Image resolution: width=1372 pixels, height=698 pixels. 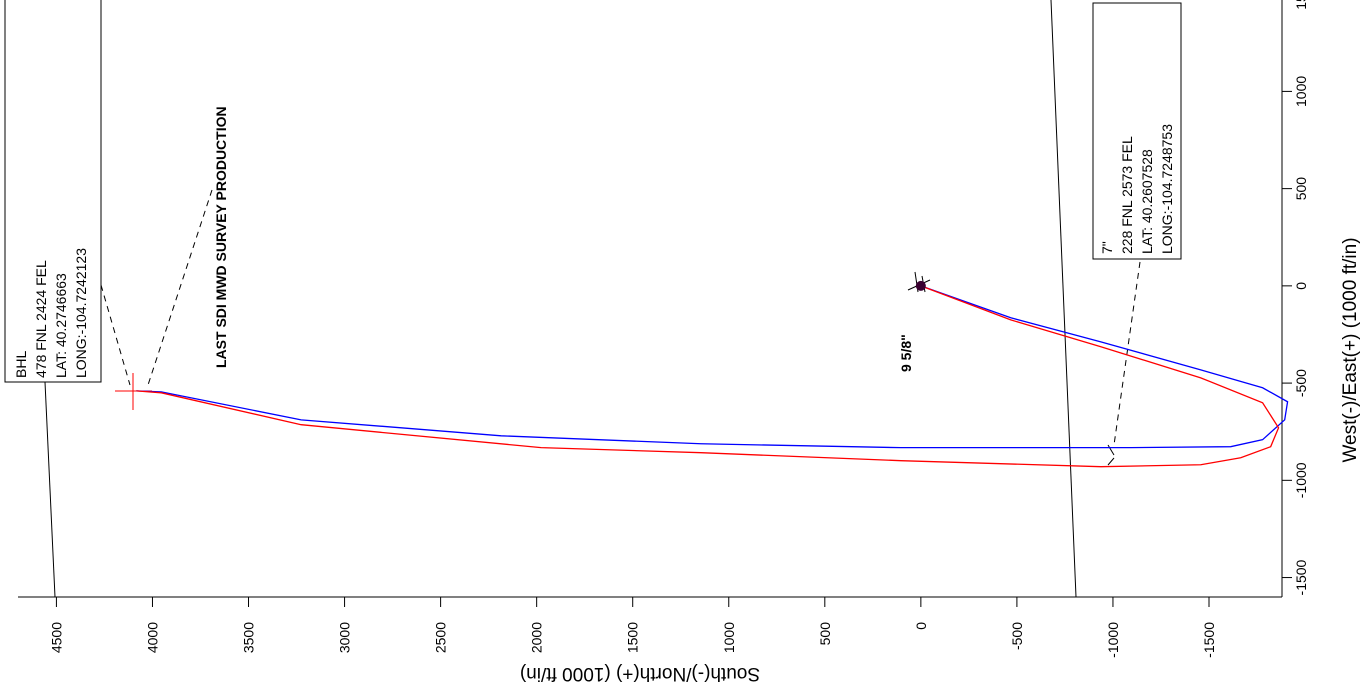 What do you see at coordinates (1301, 189) in the screenshot?
I see `y-tick-label: 500` at bounding box center [1301, 189].